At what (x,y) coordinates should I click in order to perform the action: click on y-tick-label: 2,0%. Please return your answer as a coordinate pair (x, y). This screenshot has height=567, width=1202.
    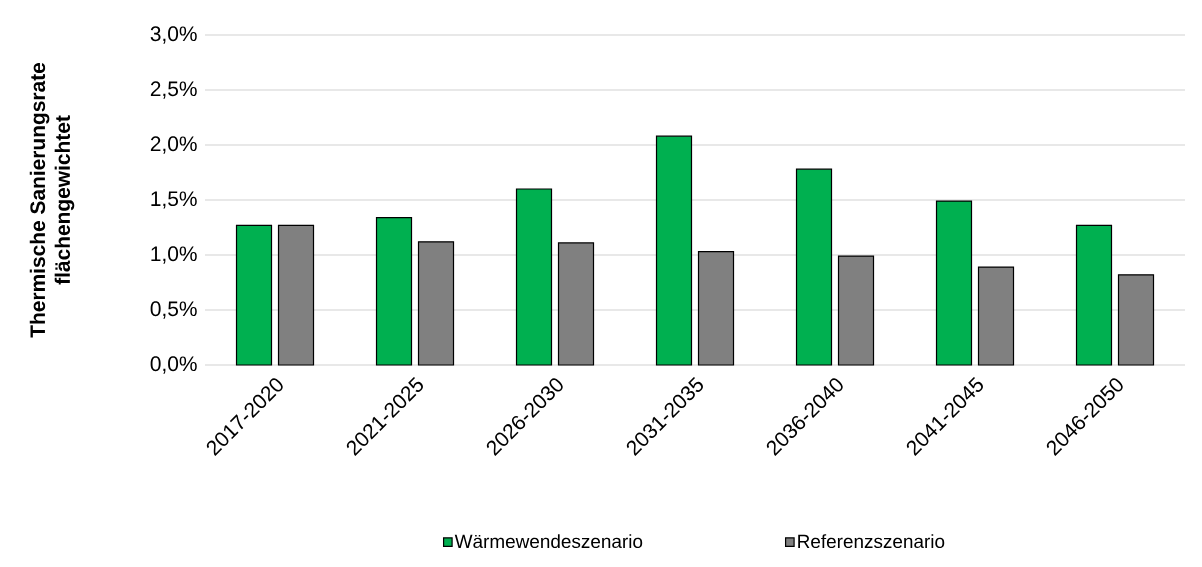
    Looking at the image, I should click on (173, 145).